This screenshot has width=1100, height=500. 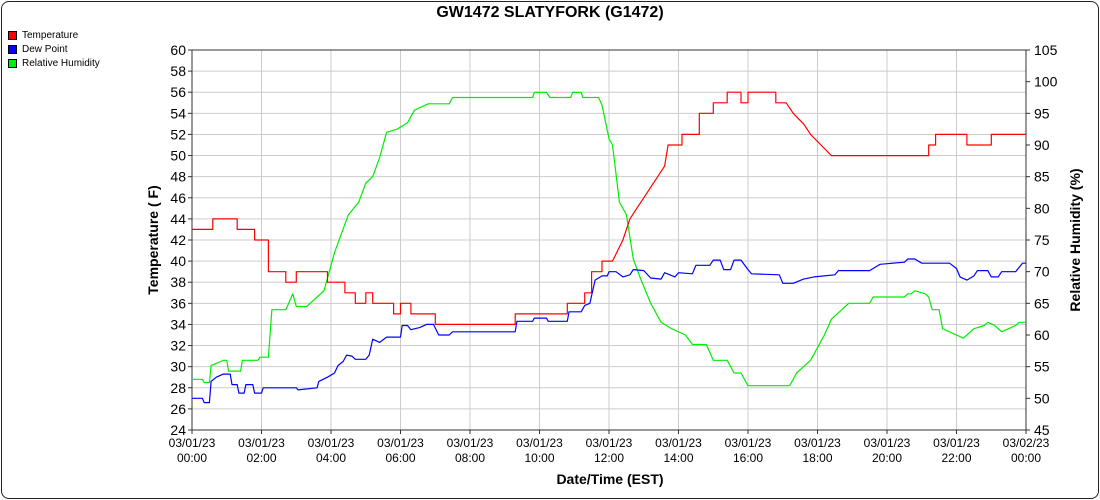 I want to click on legend-swatch-temperature, so click(x=12, y=35).